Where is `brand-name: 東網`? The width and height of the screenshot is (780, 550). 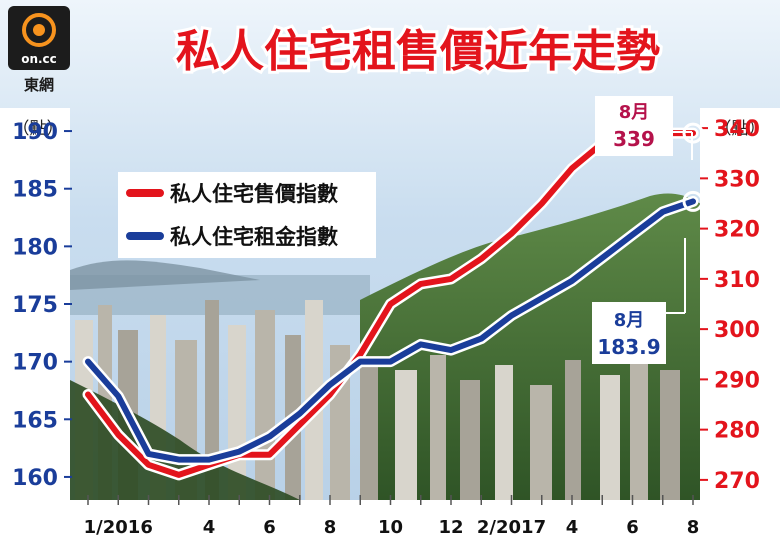
brand-name: 東網 is located at coordinates (39, 85).